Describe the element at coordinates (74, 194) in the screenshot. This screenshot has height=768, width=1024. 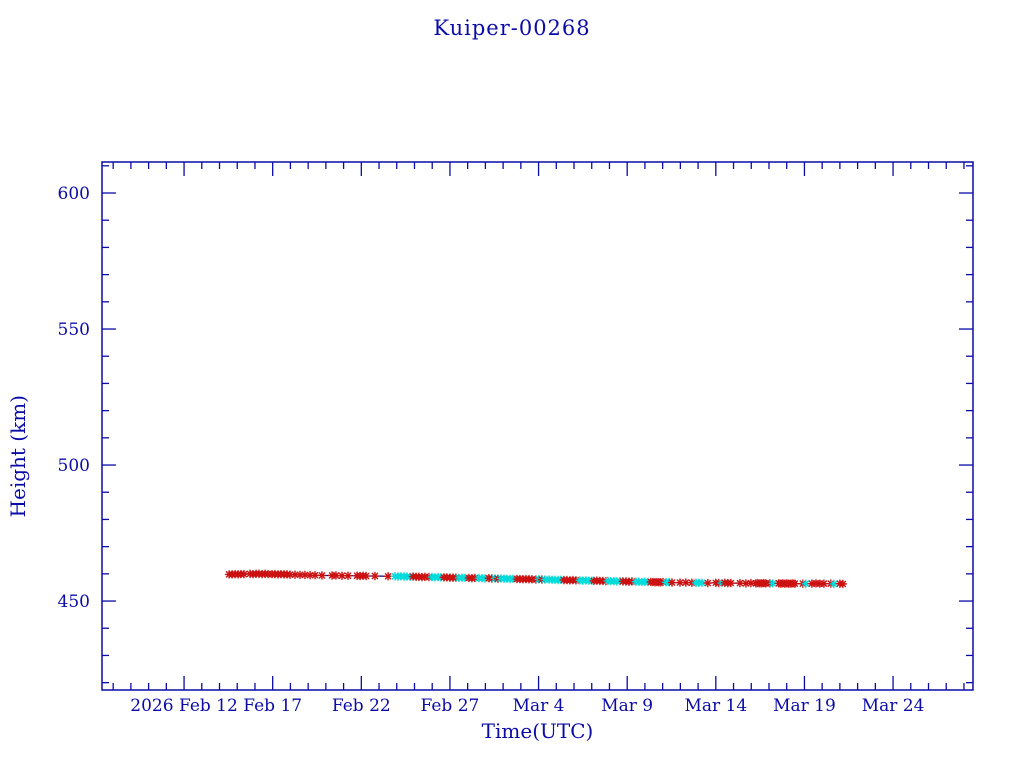
I see `y-tick-label: 600` at that location.